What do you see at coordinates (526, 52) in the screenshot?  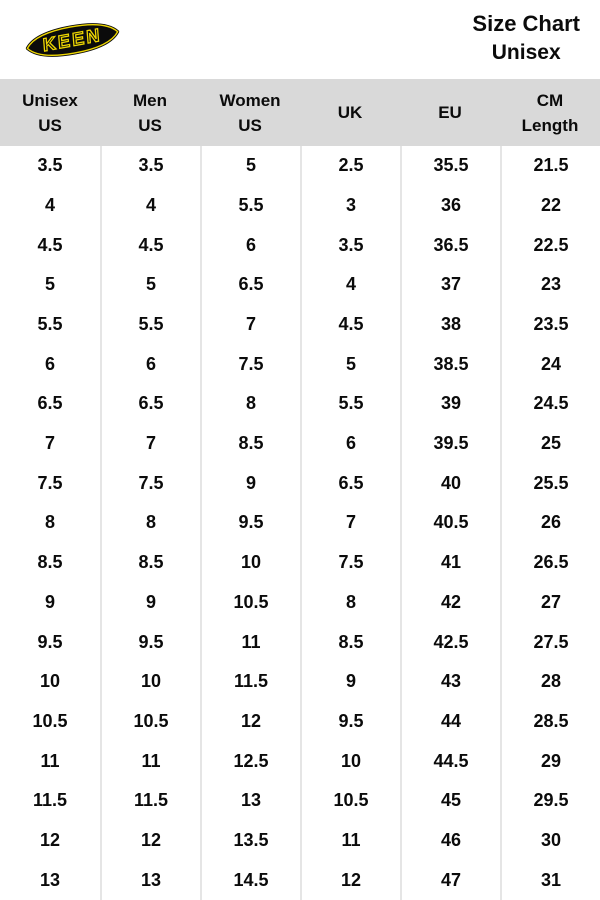 I see `size-chart-subtitle: Unisex` at bounding box center [526, 52].